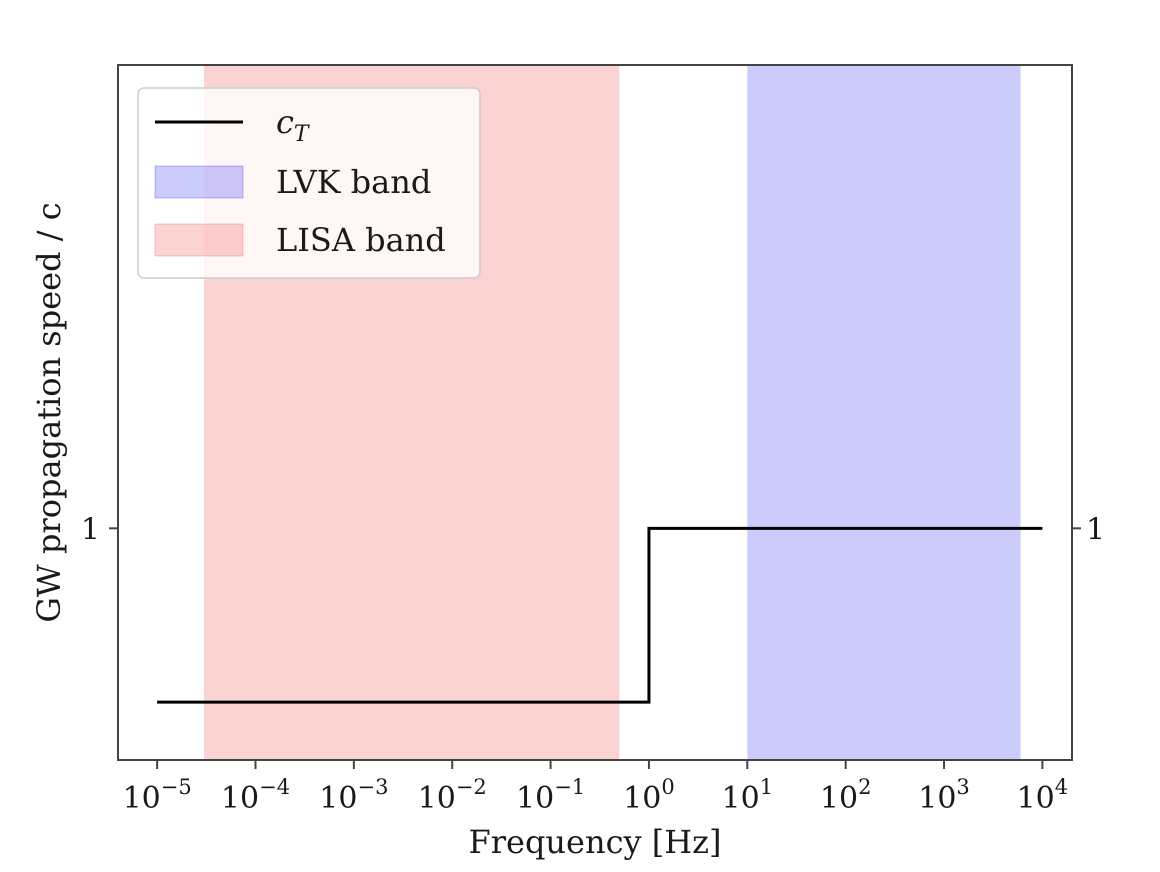 The image size is (1160, 872). What do you see at coordinates (255, 795) in the screenshot?
I see `x-tick-label: 10⁻⁴` at bounding box center [255, 795].